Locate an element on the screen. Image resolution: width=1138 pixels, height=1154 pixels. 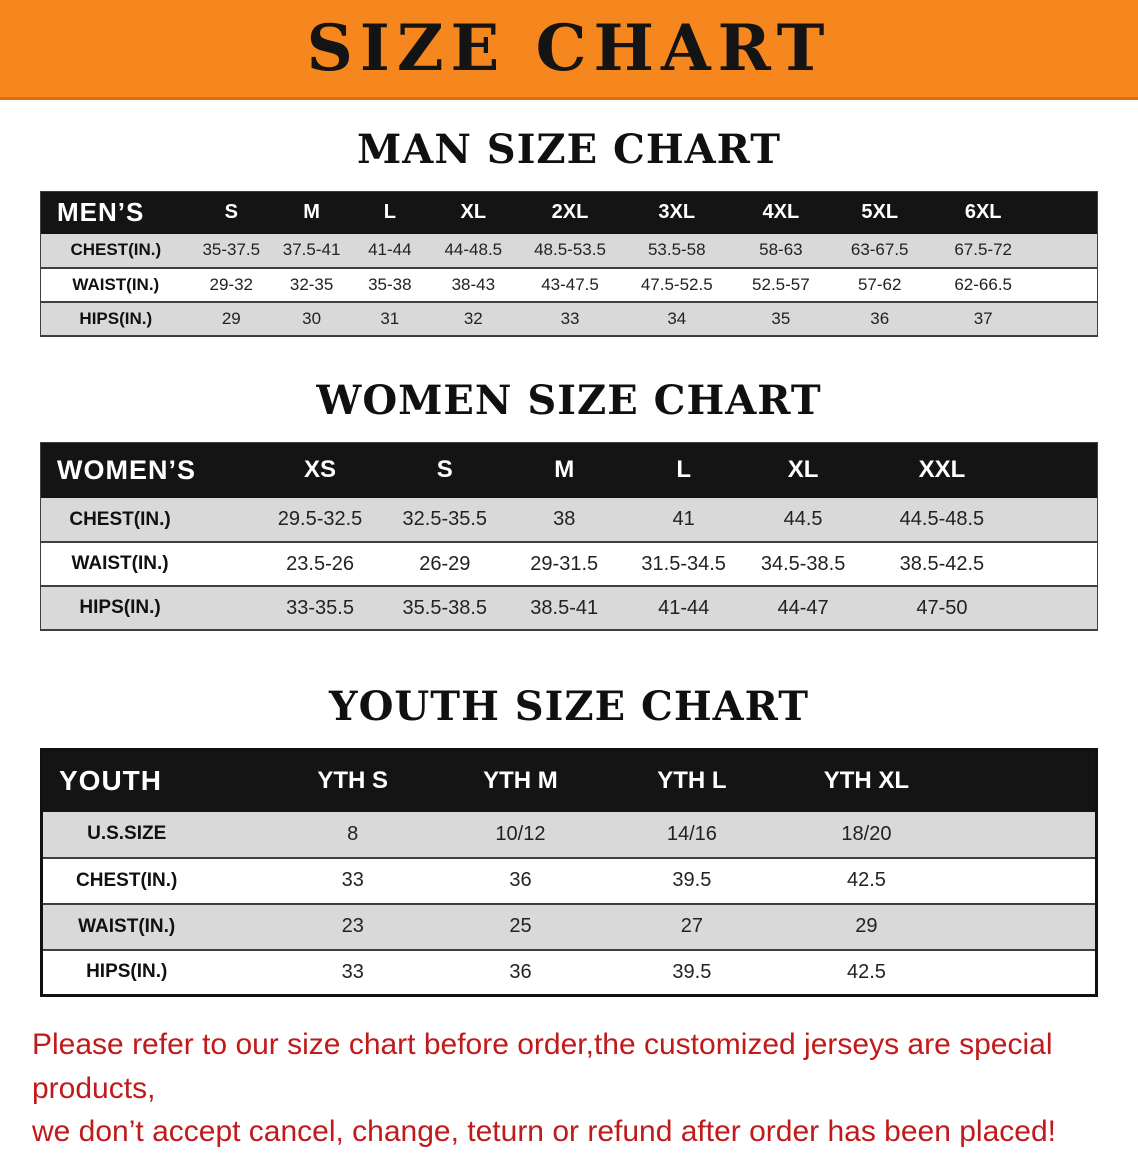
size-column-header: XS is located at coordinates (320, 470).